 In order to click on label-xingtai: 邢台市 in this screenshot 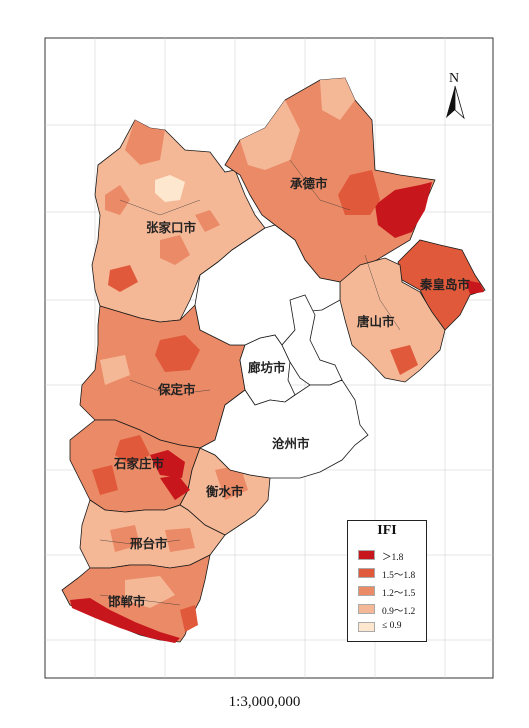, I will do `click(149, 543)`.